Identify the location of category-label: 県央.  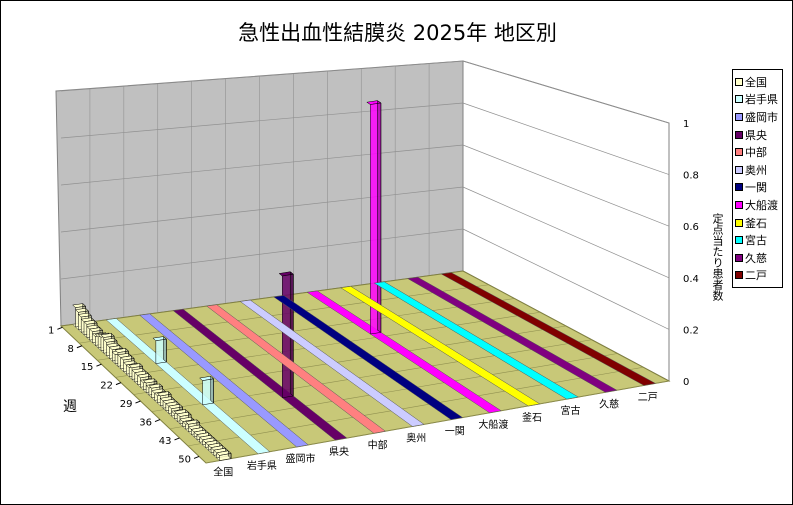
(339, 451).